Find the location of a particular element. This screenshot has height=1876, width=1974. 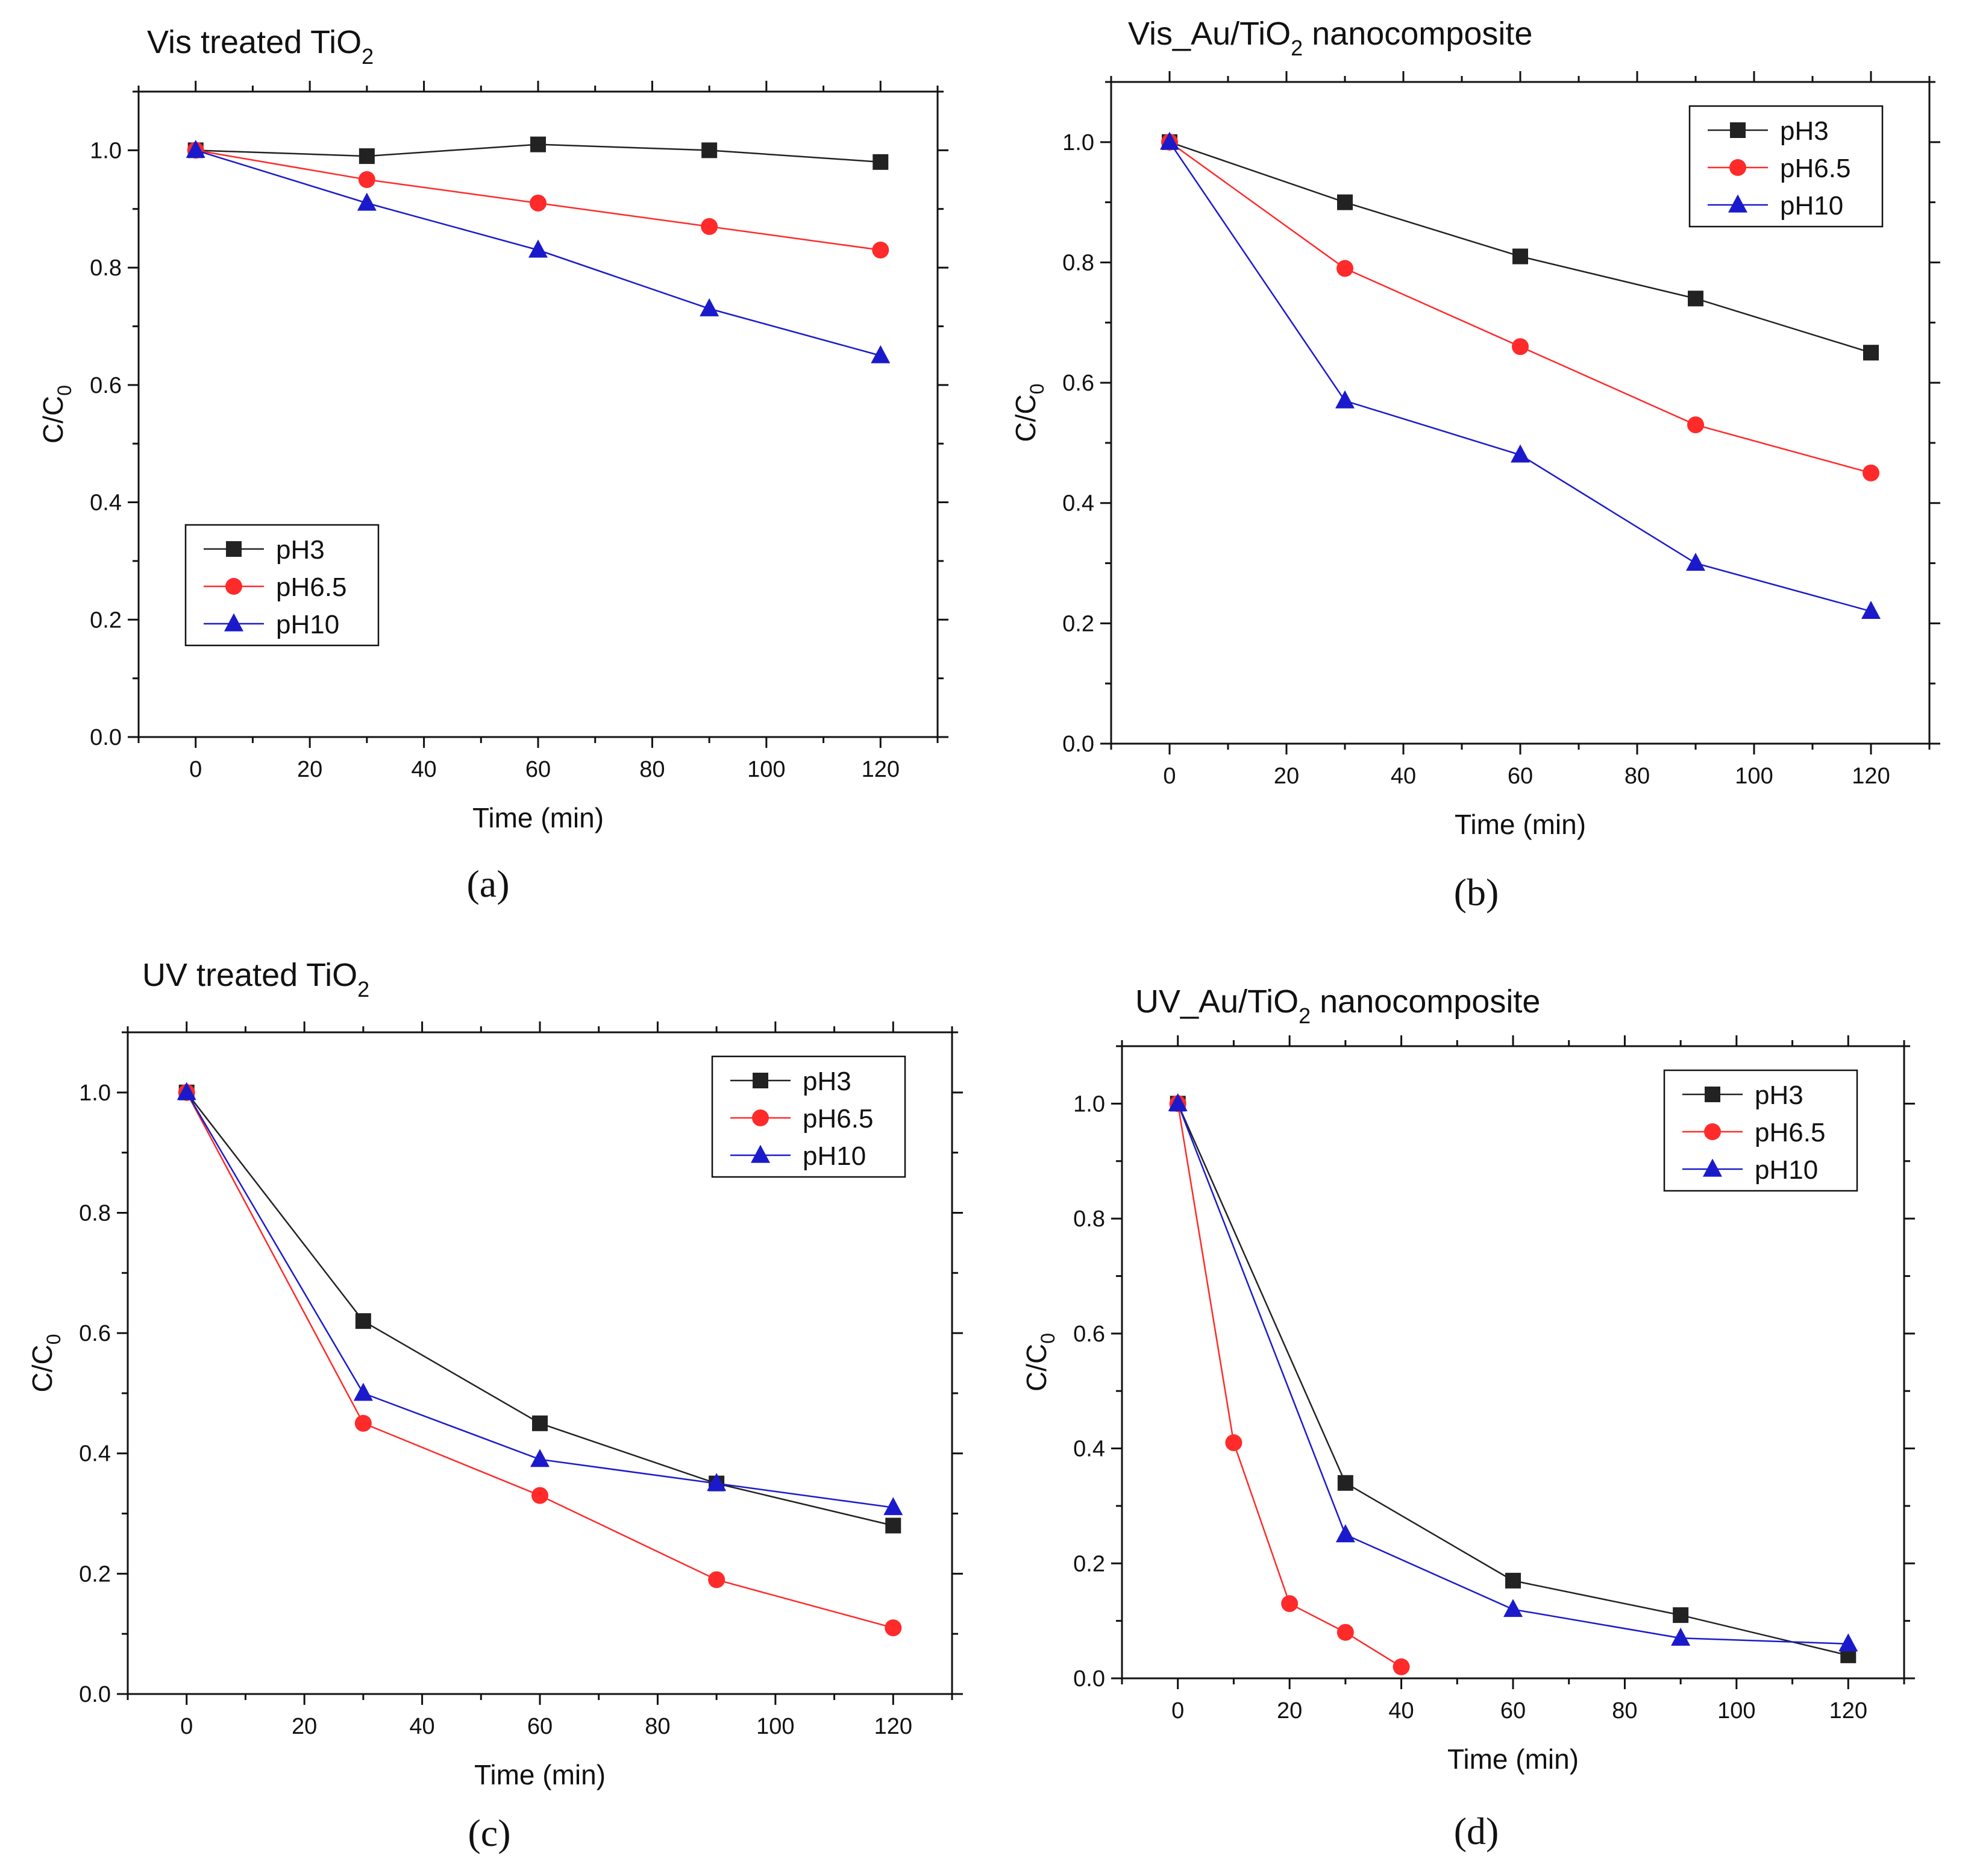

panel-label: (c) is located at coordinates (489, 1833).